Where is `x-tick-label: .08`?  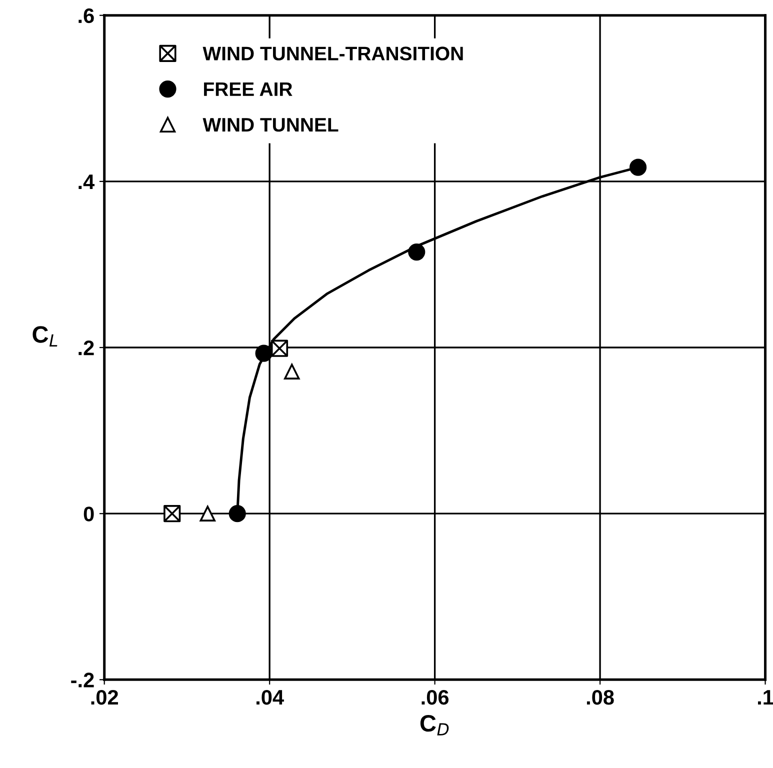 x-tick-label: .08 is located at coordinates (600, 697).